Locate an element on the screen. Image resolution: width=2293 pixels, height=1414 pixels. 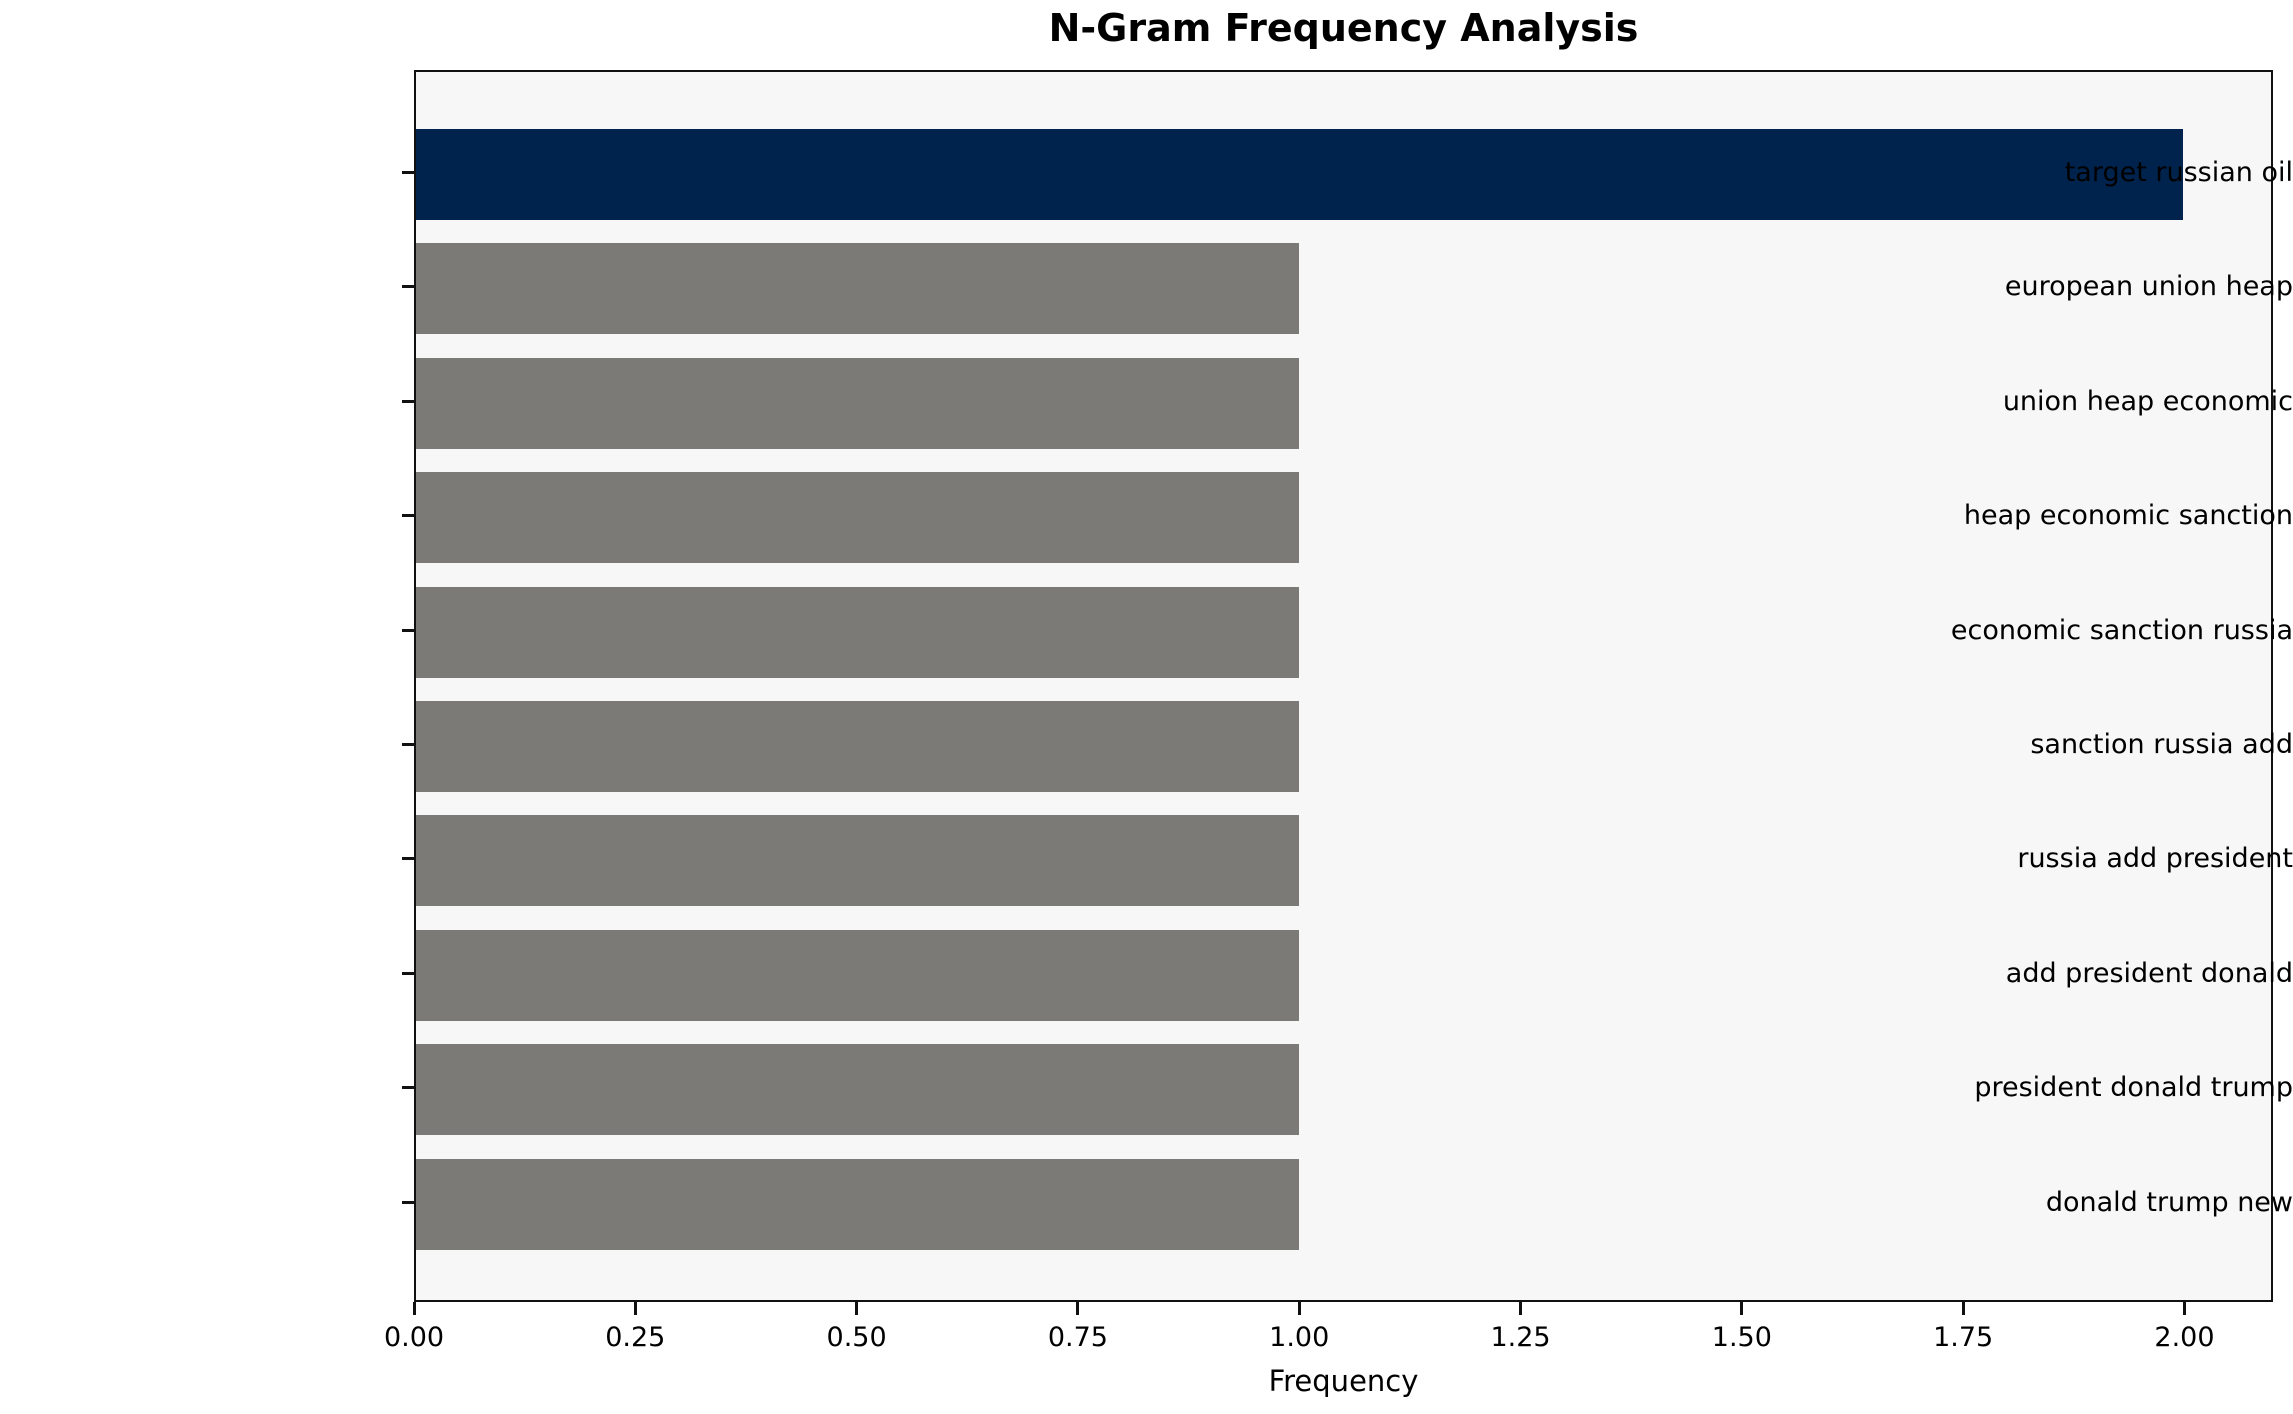
bar-economic-sanction-russia is located at coordinates (858, 632).